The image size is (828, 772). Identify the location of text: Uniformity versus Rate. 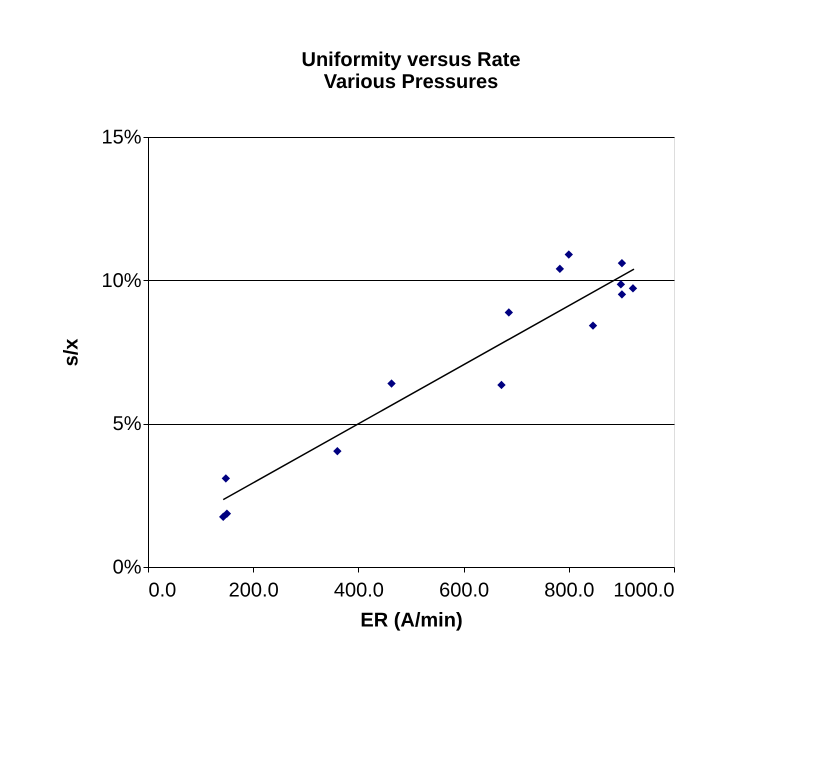
(411, 60).